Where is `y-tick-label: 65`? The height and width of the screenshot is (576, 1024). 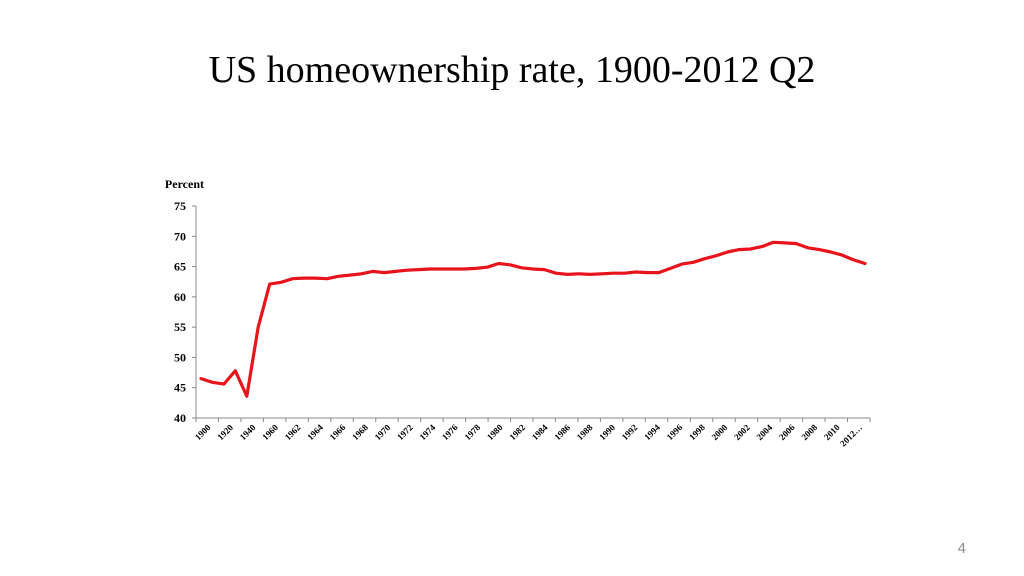 y-tick-label: 65 is located at coordinates (180, 267).